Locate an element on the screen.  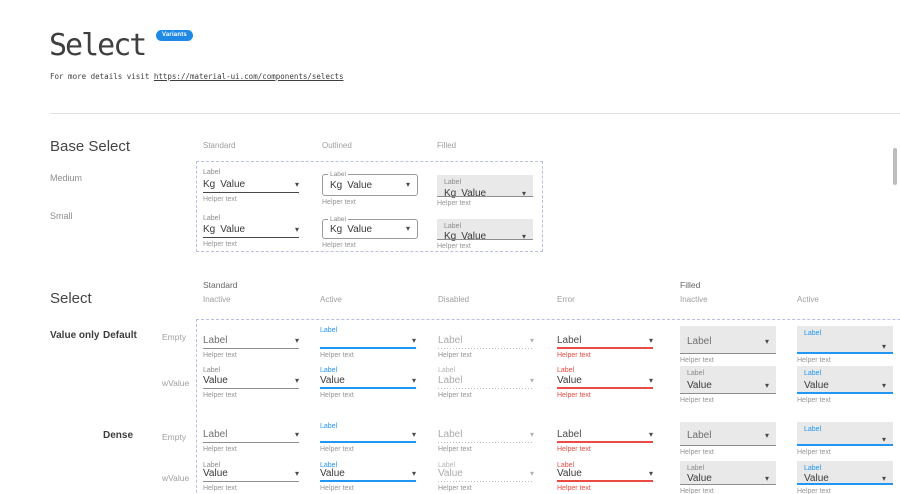
base-select-standard-medium: Label Kg Value ▾ Helper text is located at coordinates (251, 185).